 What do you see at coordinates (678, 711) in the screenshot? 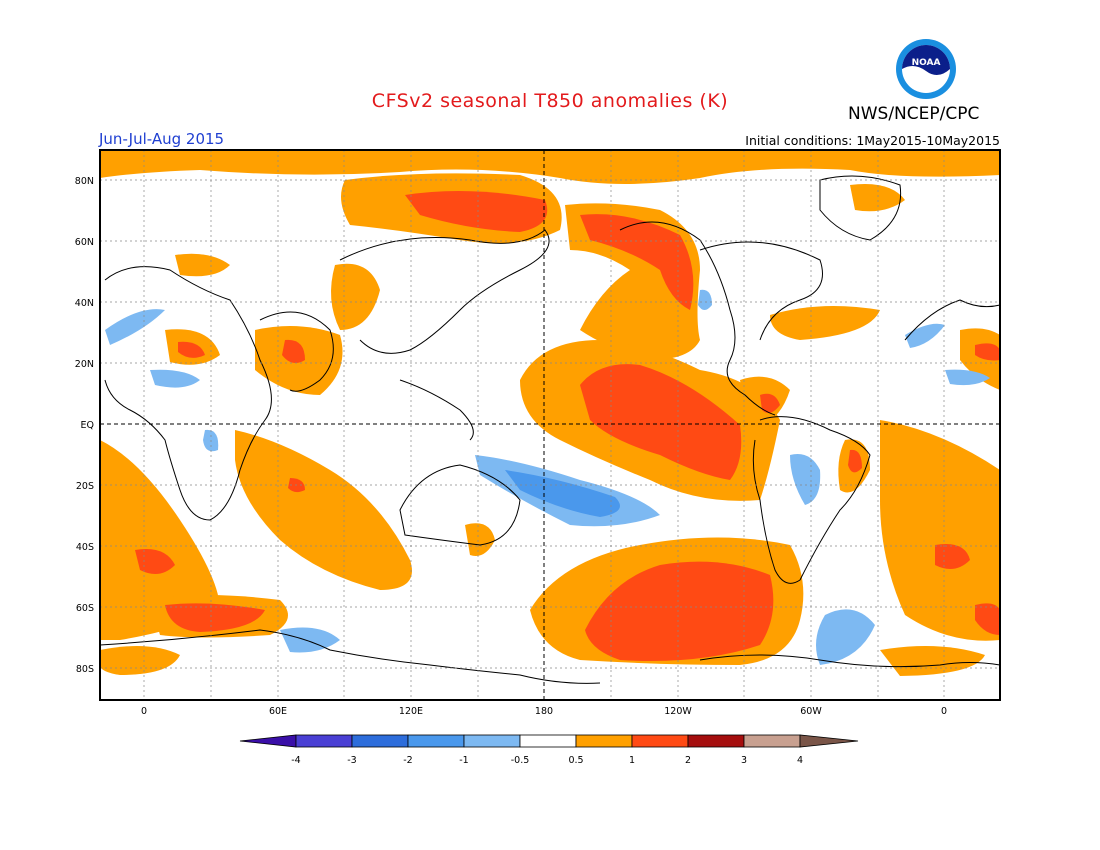
I see `lon-label: 120W` at bounding box center [678, 711].